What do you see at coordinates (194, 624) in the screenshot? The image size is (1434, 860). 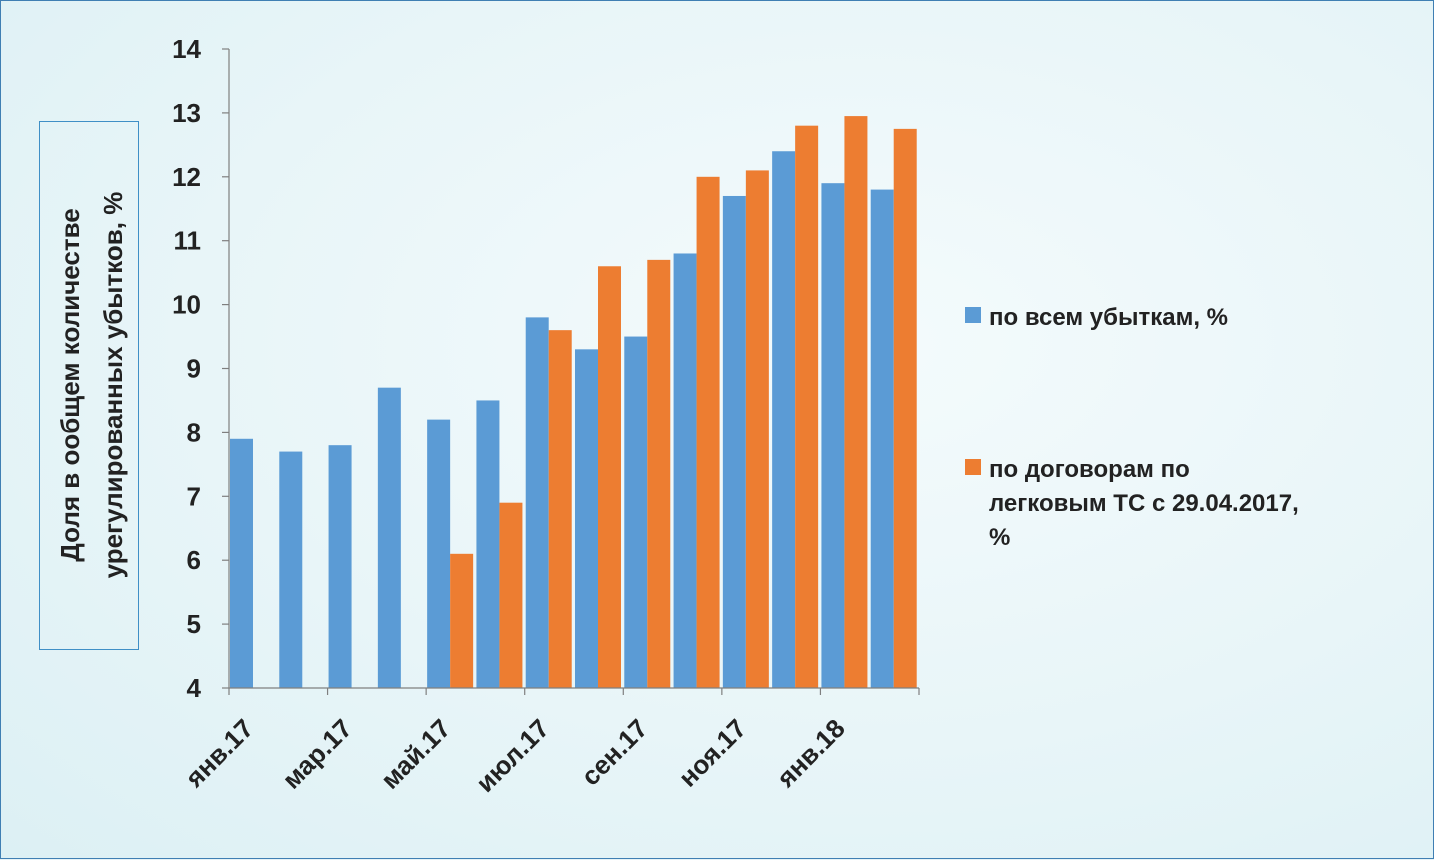 I see `y-tick-label-5: 5` at bounding box center [194, 624].